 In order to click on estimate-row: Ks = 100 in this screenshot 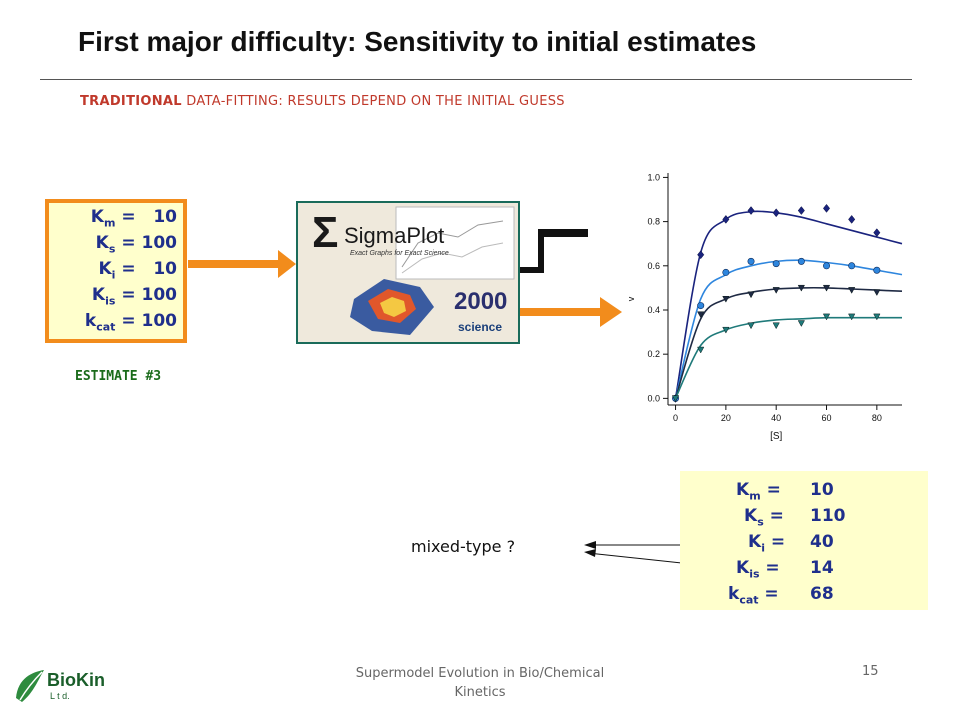, I will do `click(136, 244)`.